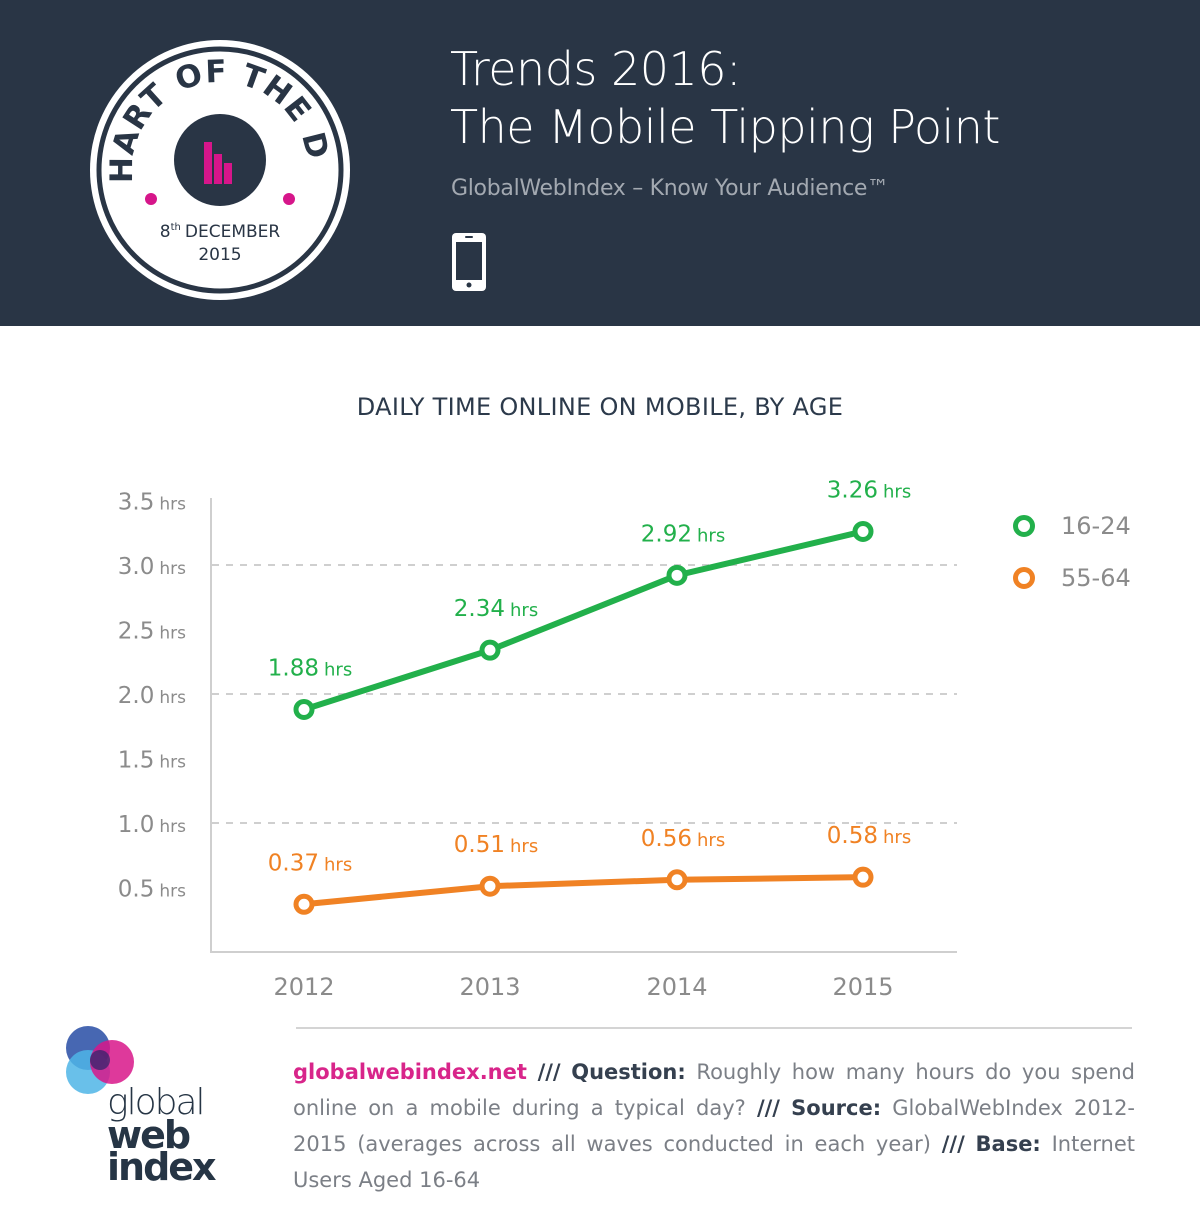 This screenshot has width=1200, height=1218. Describe the element at coordinates (410, 1072) in the screenshot. I see `website-link: globalwebindex.net` at that location.